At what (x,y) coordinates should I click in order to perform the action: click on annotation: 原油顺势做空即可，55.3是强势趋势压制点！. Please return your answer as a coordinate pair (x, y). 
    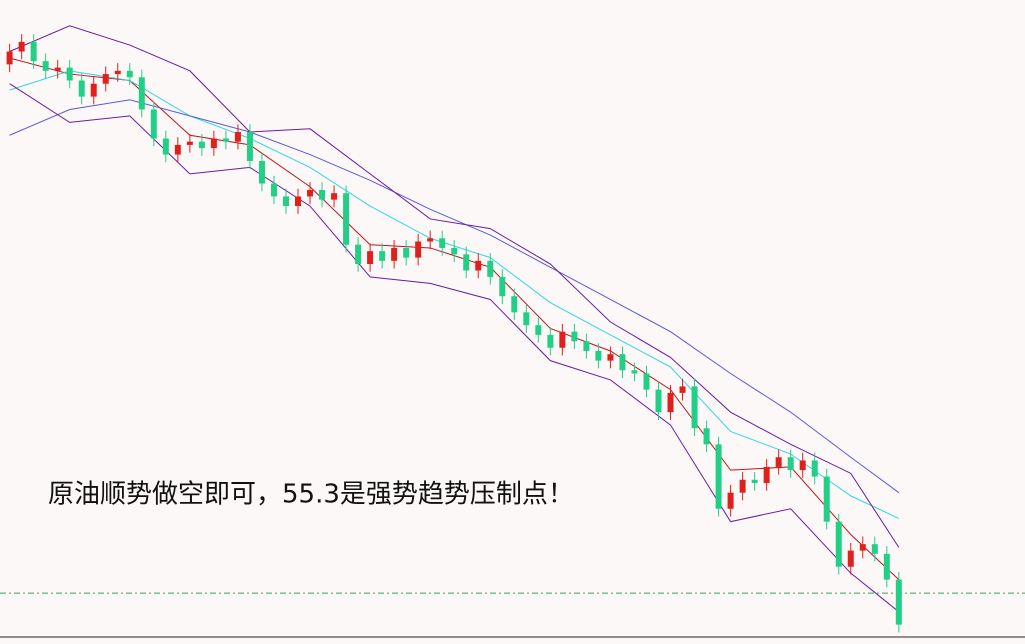
    Looking at the image, I should click on (311, 495).